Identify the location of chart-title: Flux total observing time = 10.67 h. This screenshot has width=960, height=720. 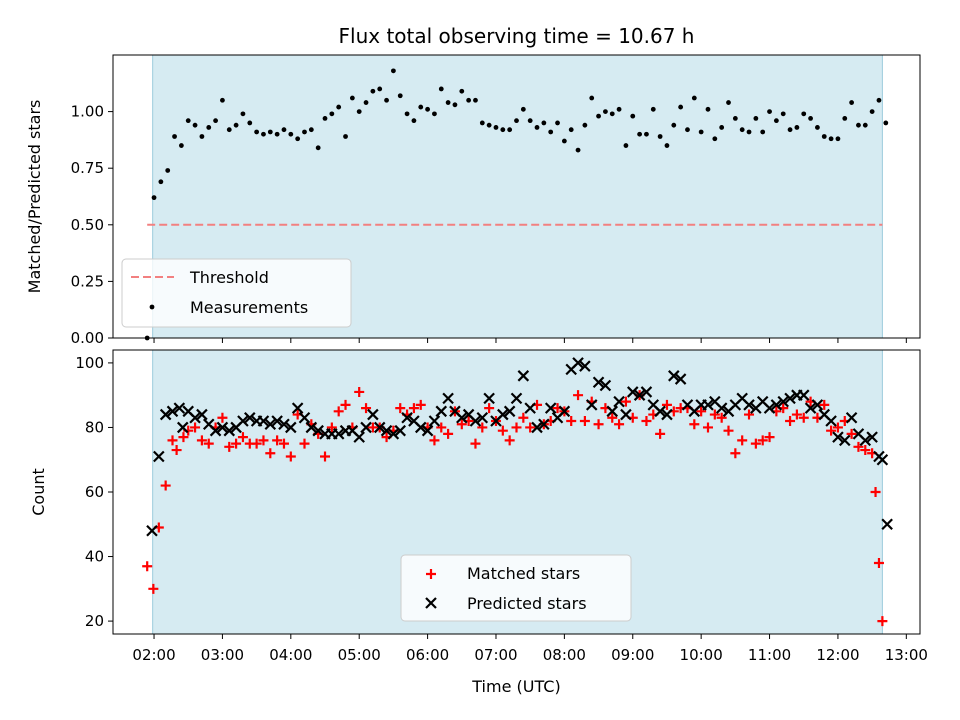
(517, 36).